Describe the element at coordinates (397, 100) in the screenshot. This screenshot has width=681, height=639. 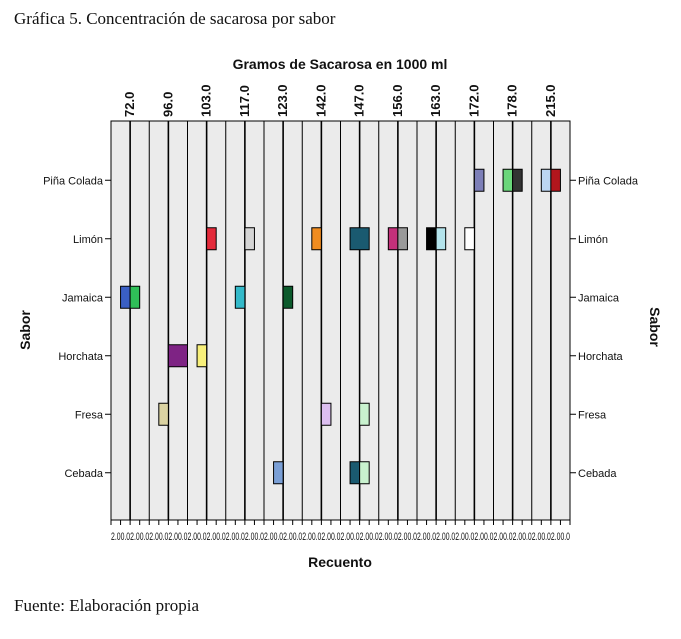
I see `panel-label: 156.0` at that location.